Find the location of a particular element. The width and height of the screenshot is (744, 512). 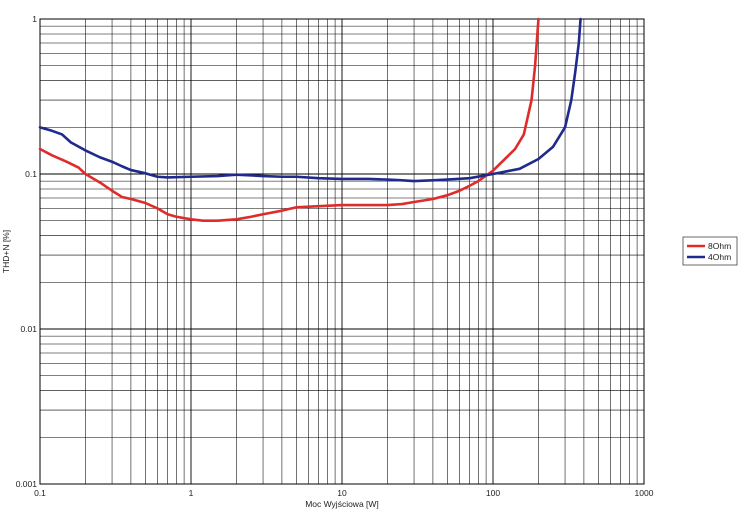

y-tick-label: 1 is located at coordinates (34, 19).